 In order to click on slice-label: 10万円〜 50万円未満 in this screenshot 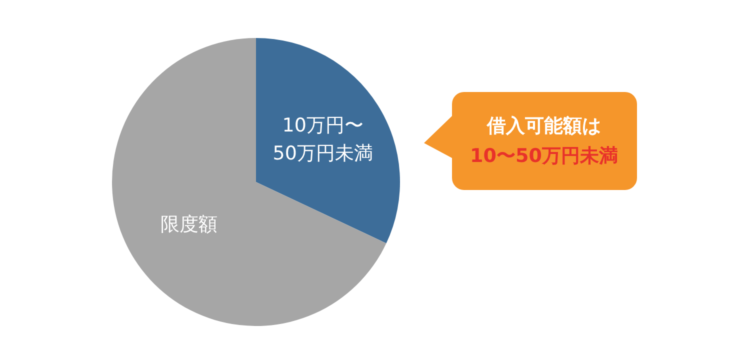, I will do `click(322, 139)`.